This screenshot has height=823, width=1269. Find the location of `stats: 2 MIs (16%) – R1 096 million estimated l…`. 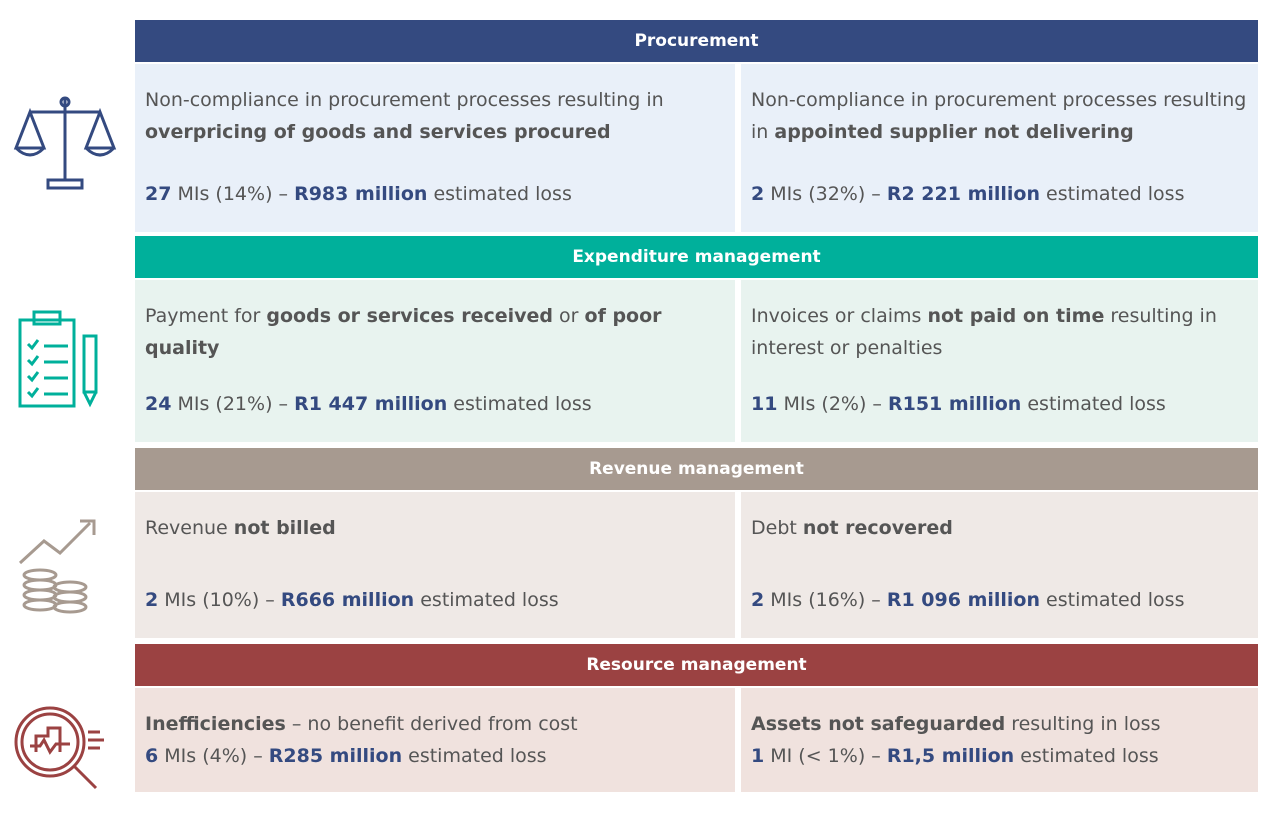

stats: 2 MIs (16%) – R1 096 million estimated l… is located at coordinates (999, 600).